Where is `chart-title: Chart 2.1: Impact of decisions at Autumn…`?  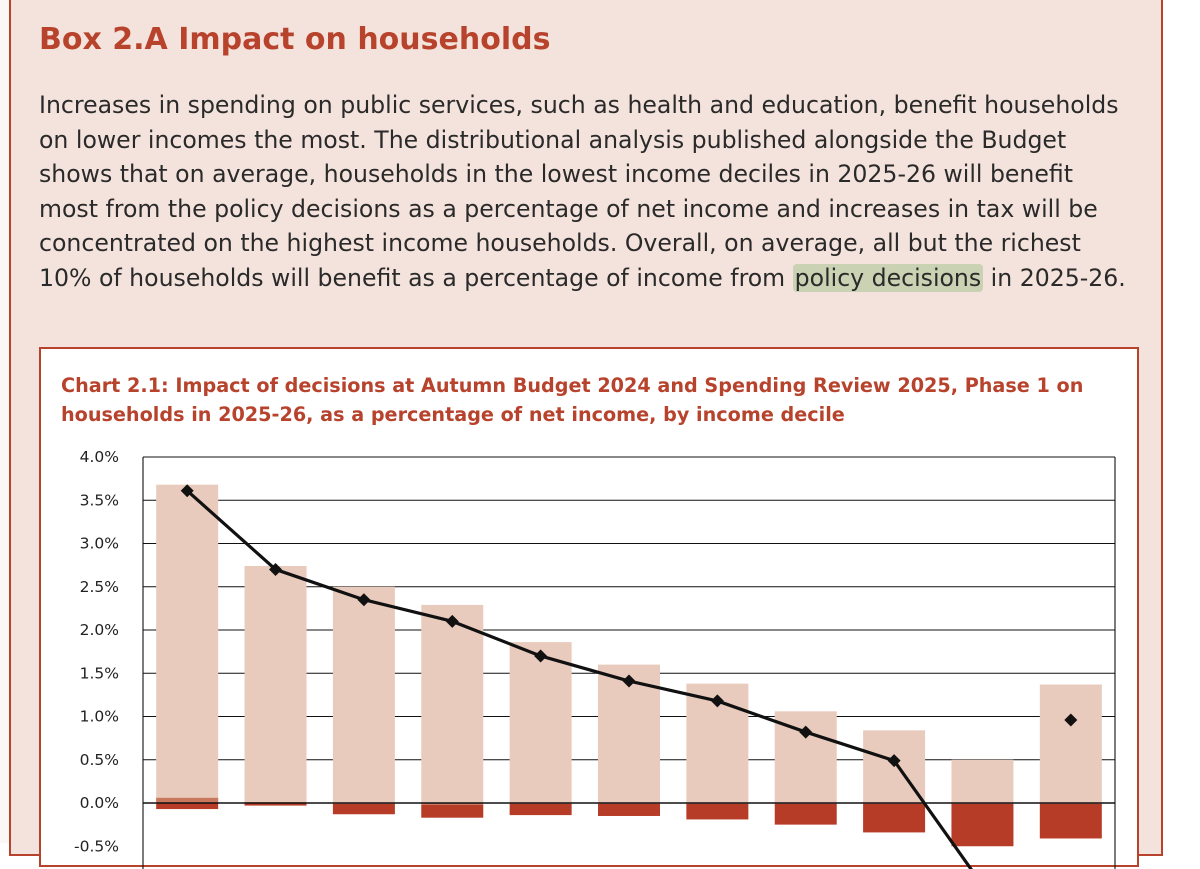
chart-title: Chart 2.1: Impact of decisions at Autumn… is located at coordinates (572, 400).